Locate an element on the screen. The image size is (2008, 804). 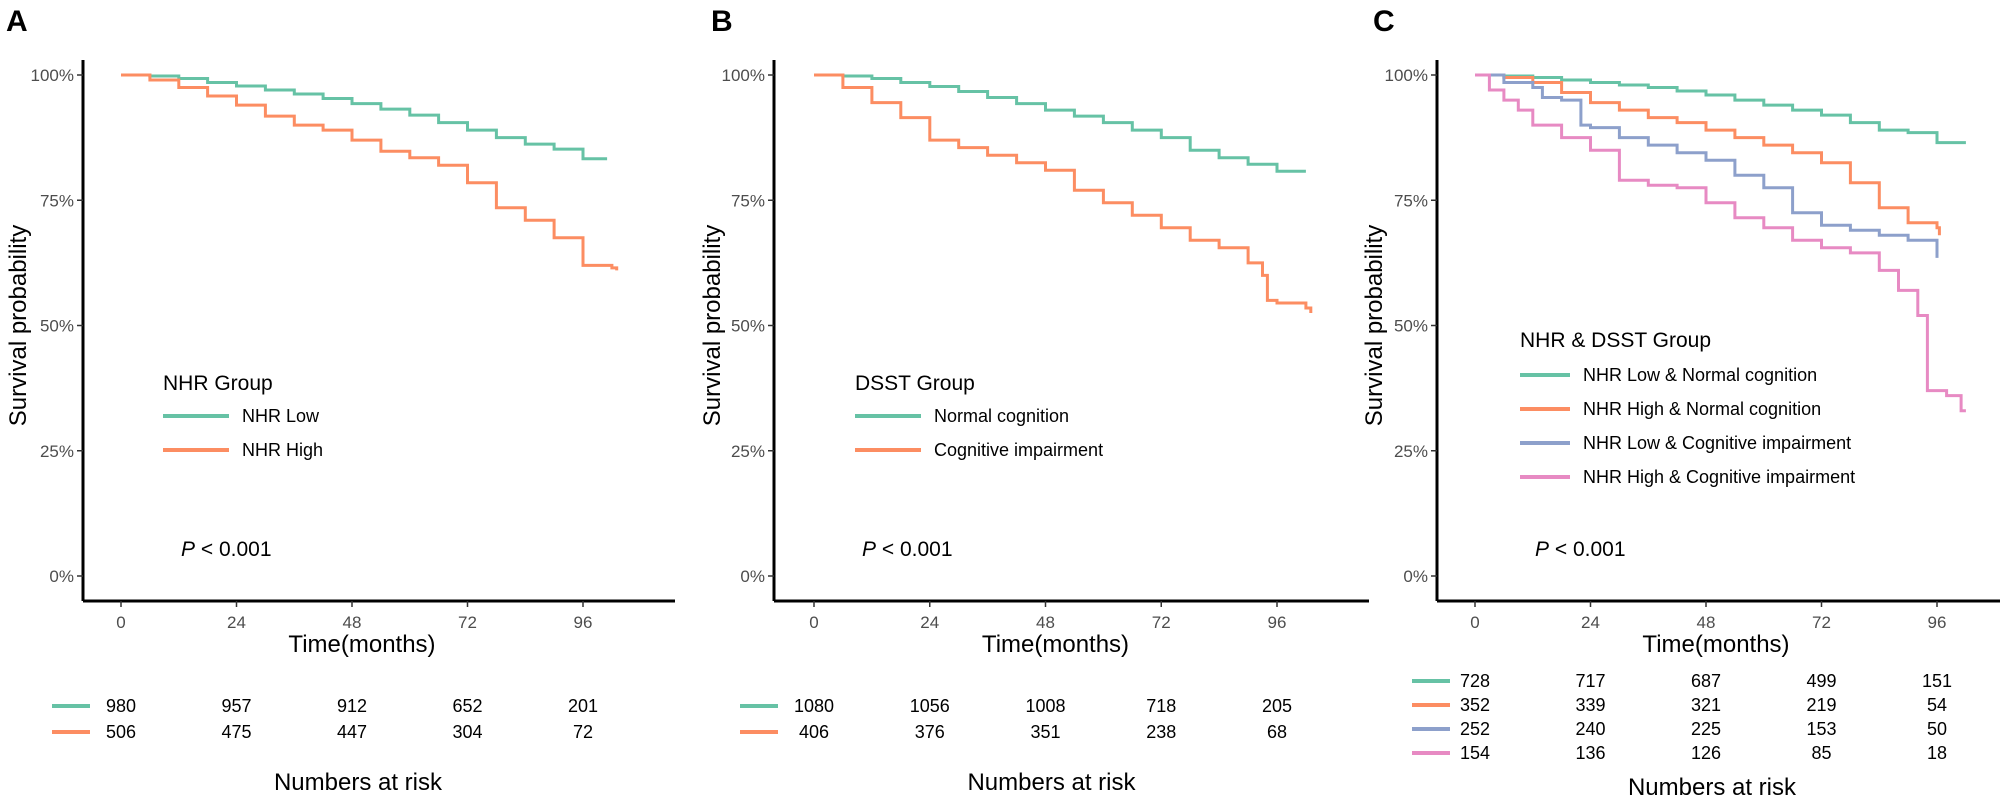
panel-letter: C is located at coordinates (1384, 21).